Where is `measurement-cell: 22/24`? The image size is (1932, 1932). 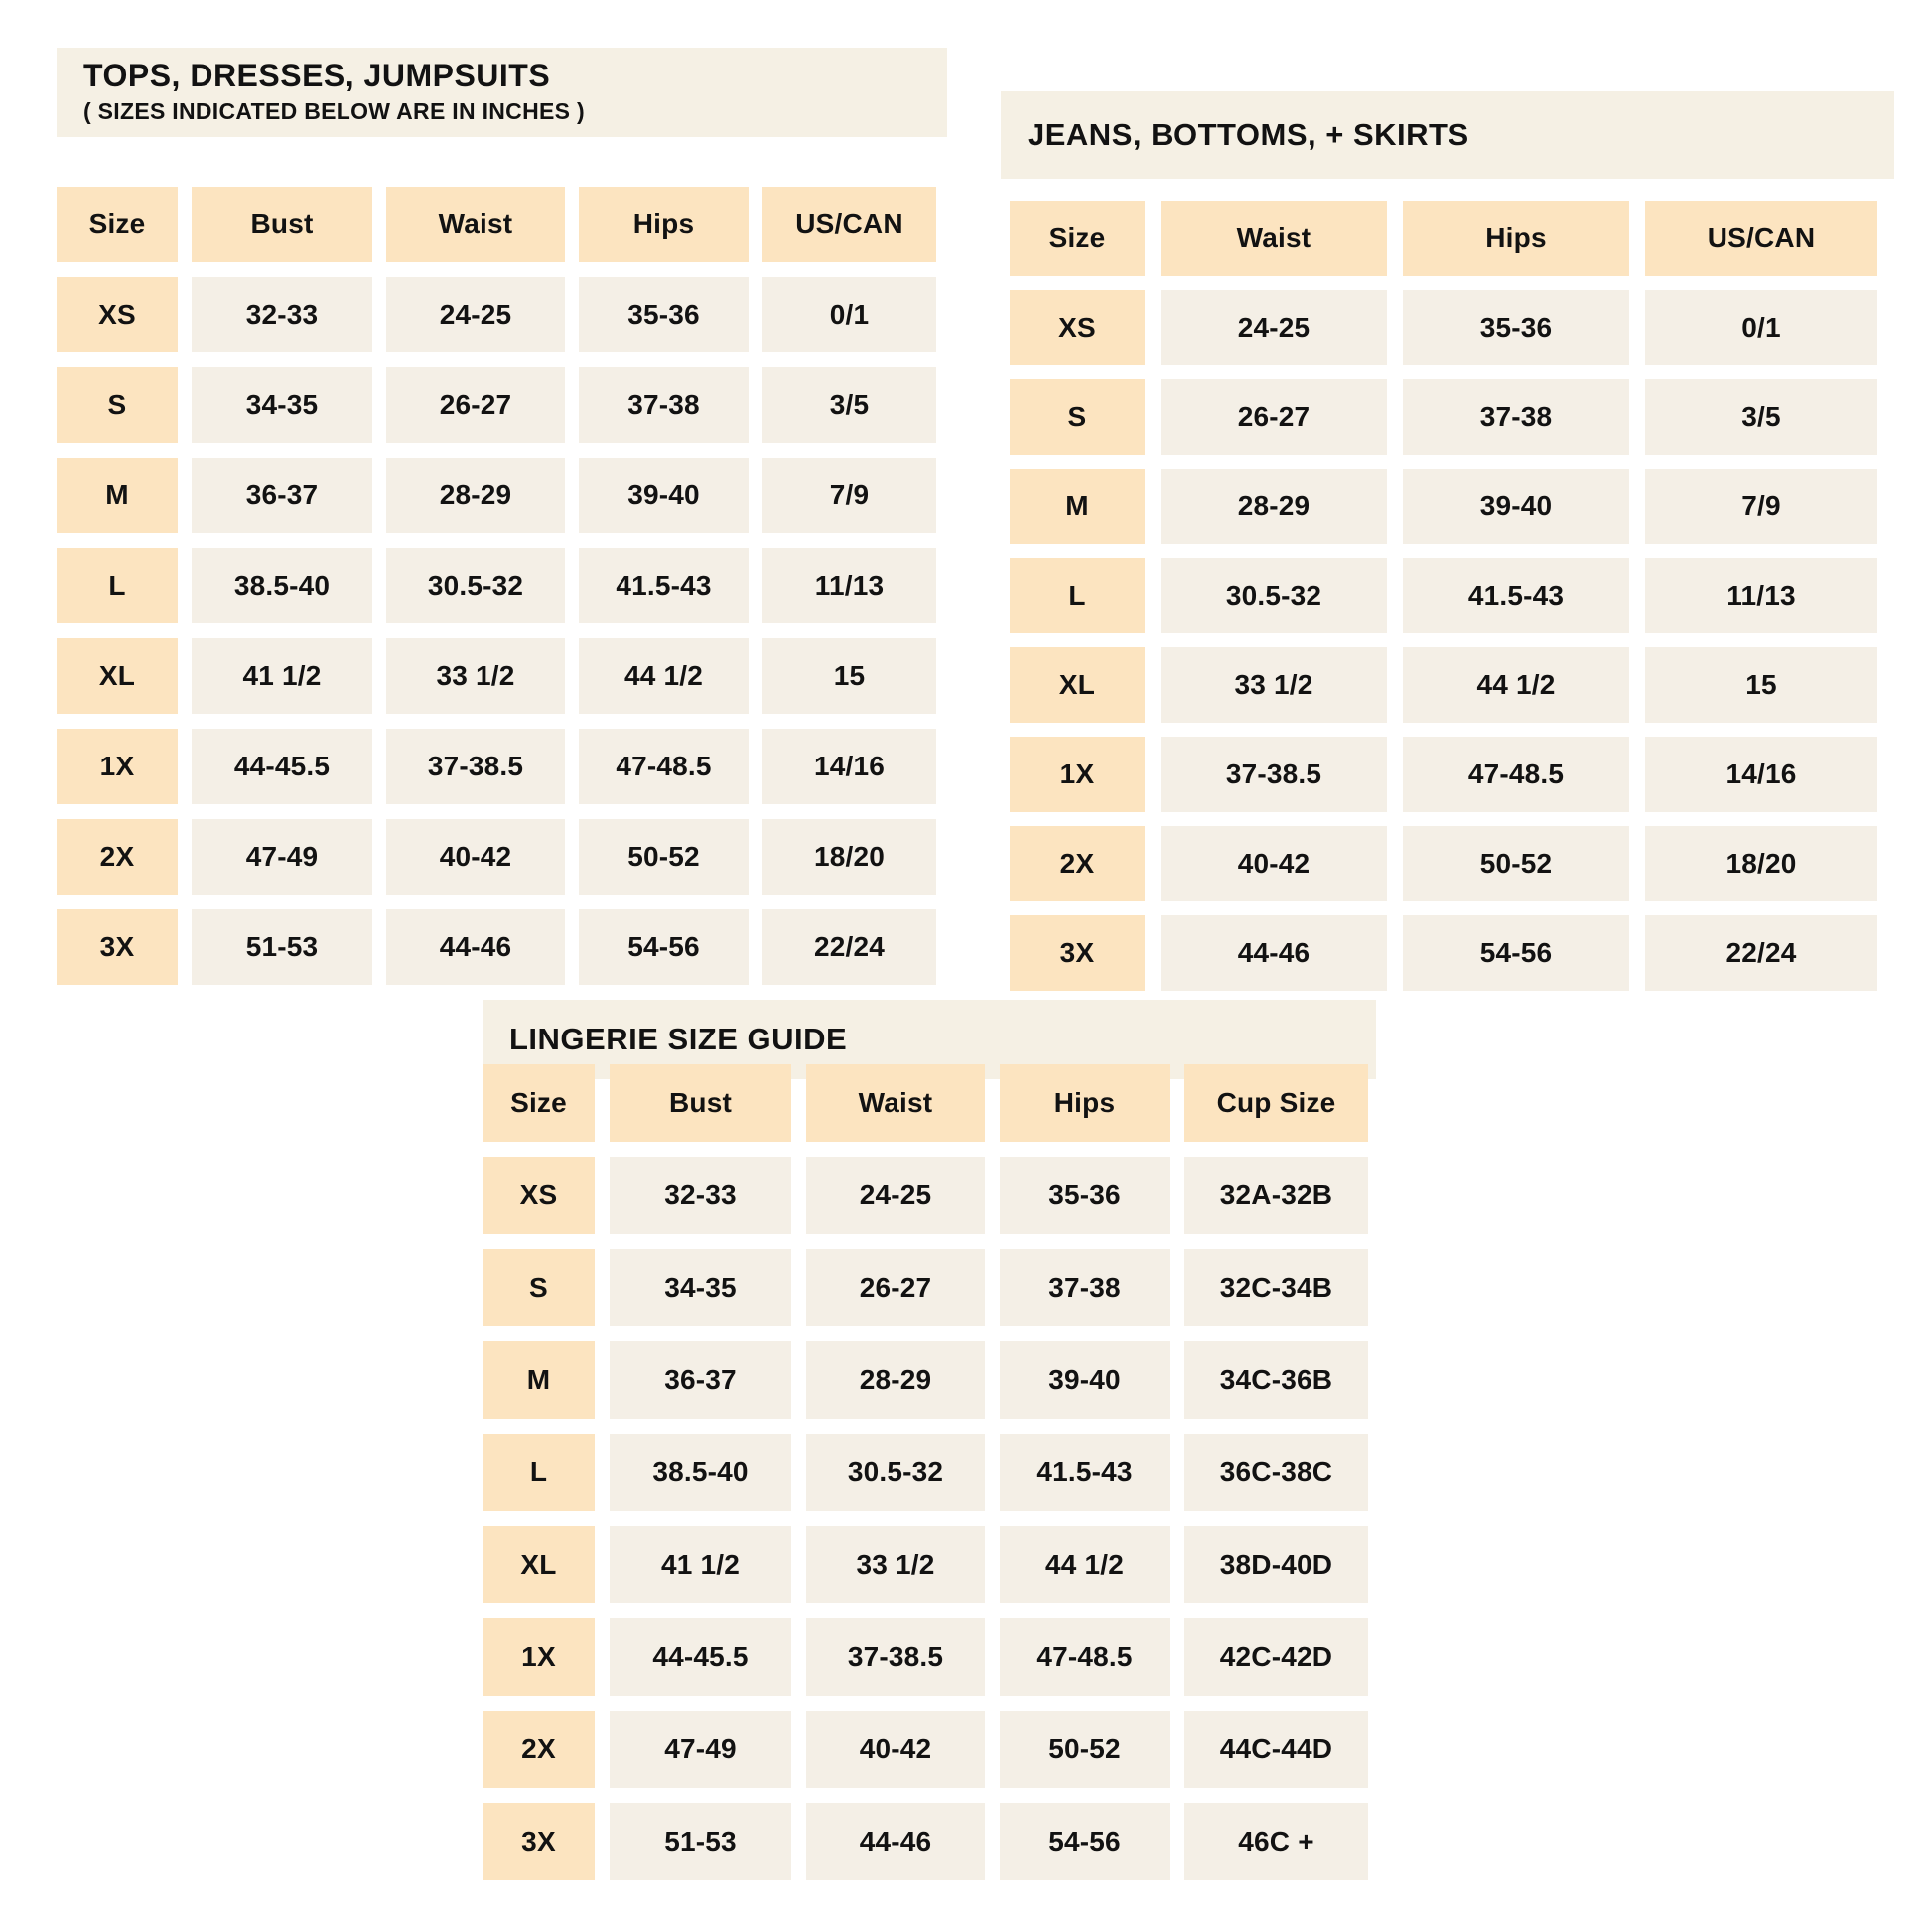
measurement-cell: 22/24 is located at coordinates (1761, 953).